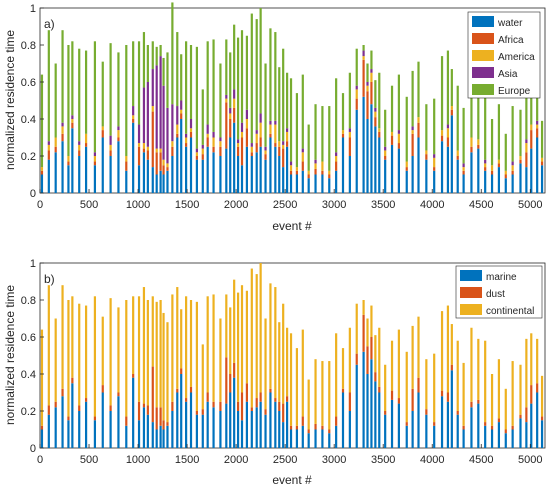 Image resolution: width=550 pixels, height=487 pixels. What do you see at coordinates (49, 24) in the screenshot?
I see `panel-label-a: a)` at bounding box center [49, 24].